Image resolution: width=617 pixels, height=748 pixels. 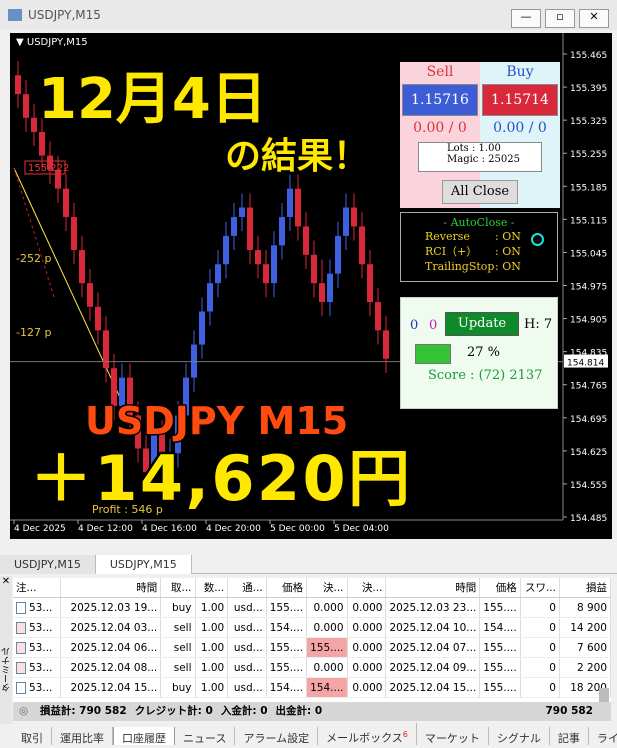 What do you see at coordinates (82, 735) in the screenshot?
I see `terminal-tab: 運用比率` at bounding box center [82, 735].